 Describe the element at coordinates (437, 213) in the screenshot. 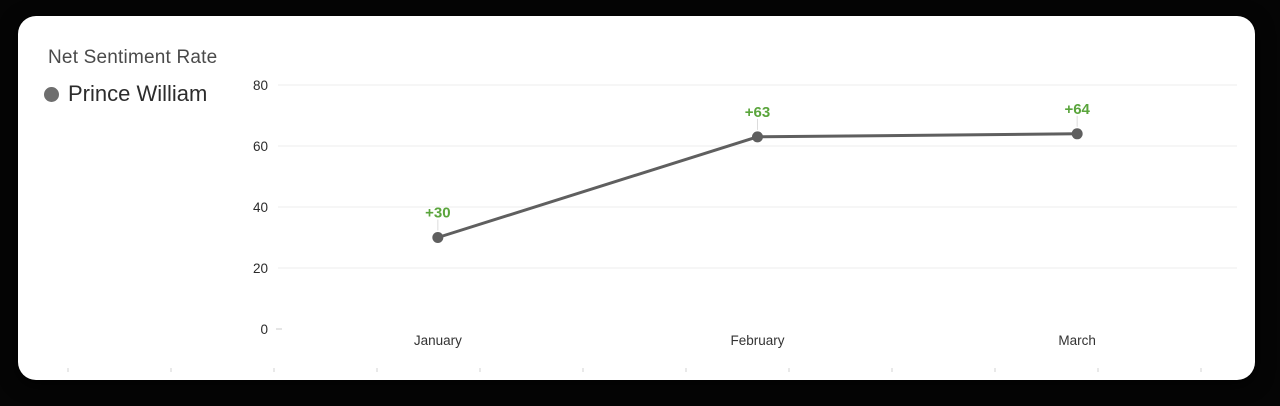

I see `data-point-label: +30` at that location.